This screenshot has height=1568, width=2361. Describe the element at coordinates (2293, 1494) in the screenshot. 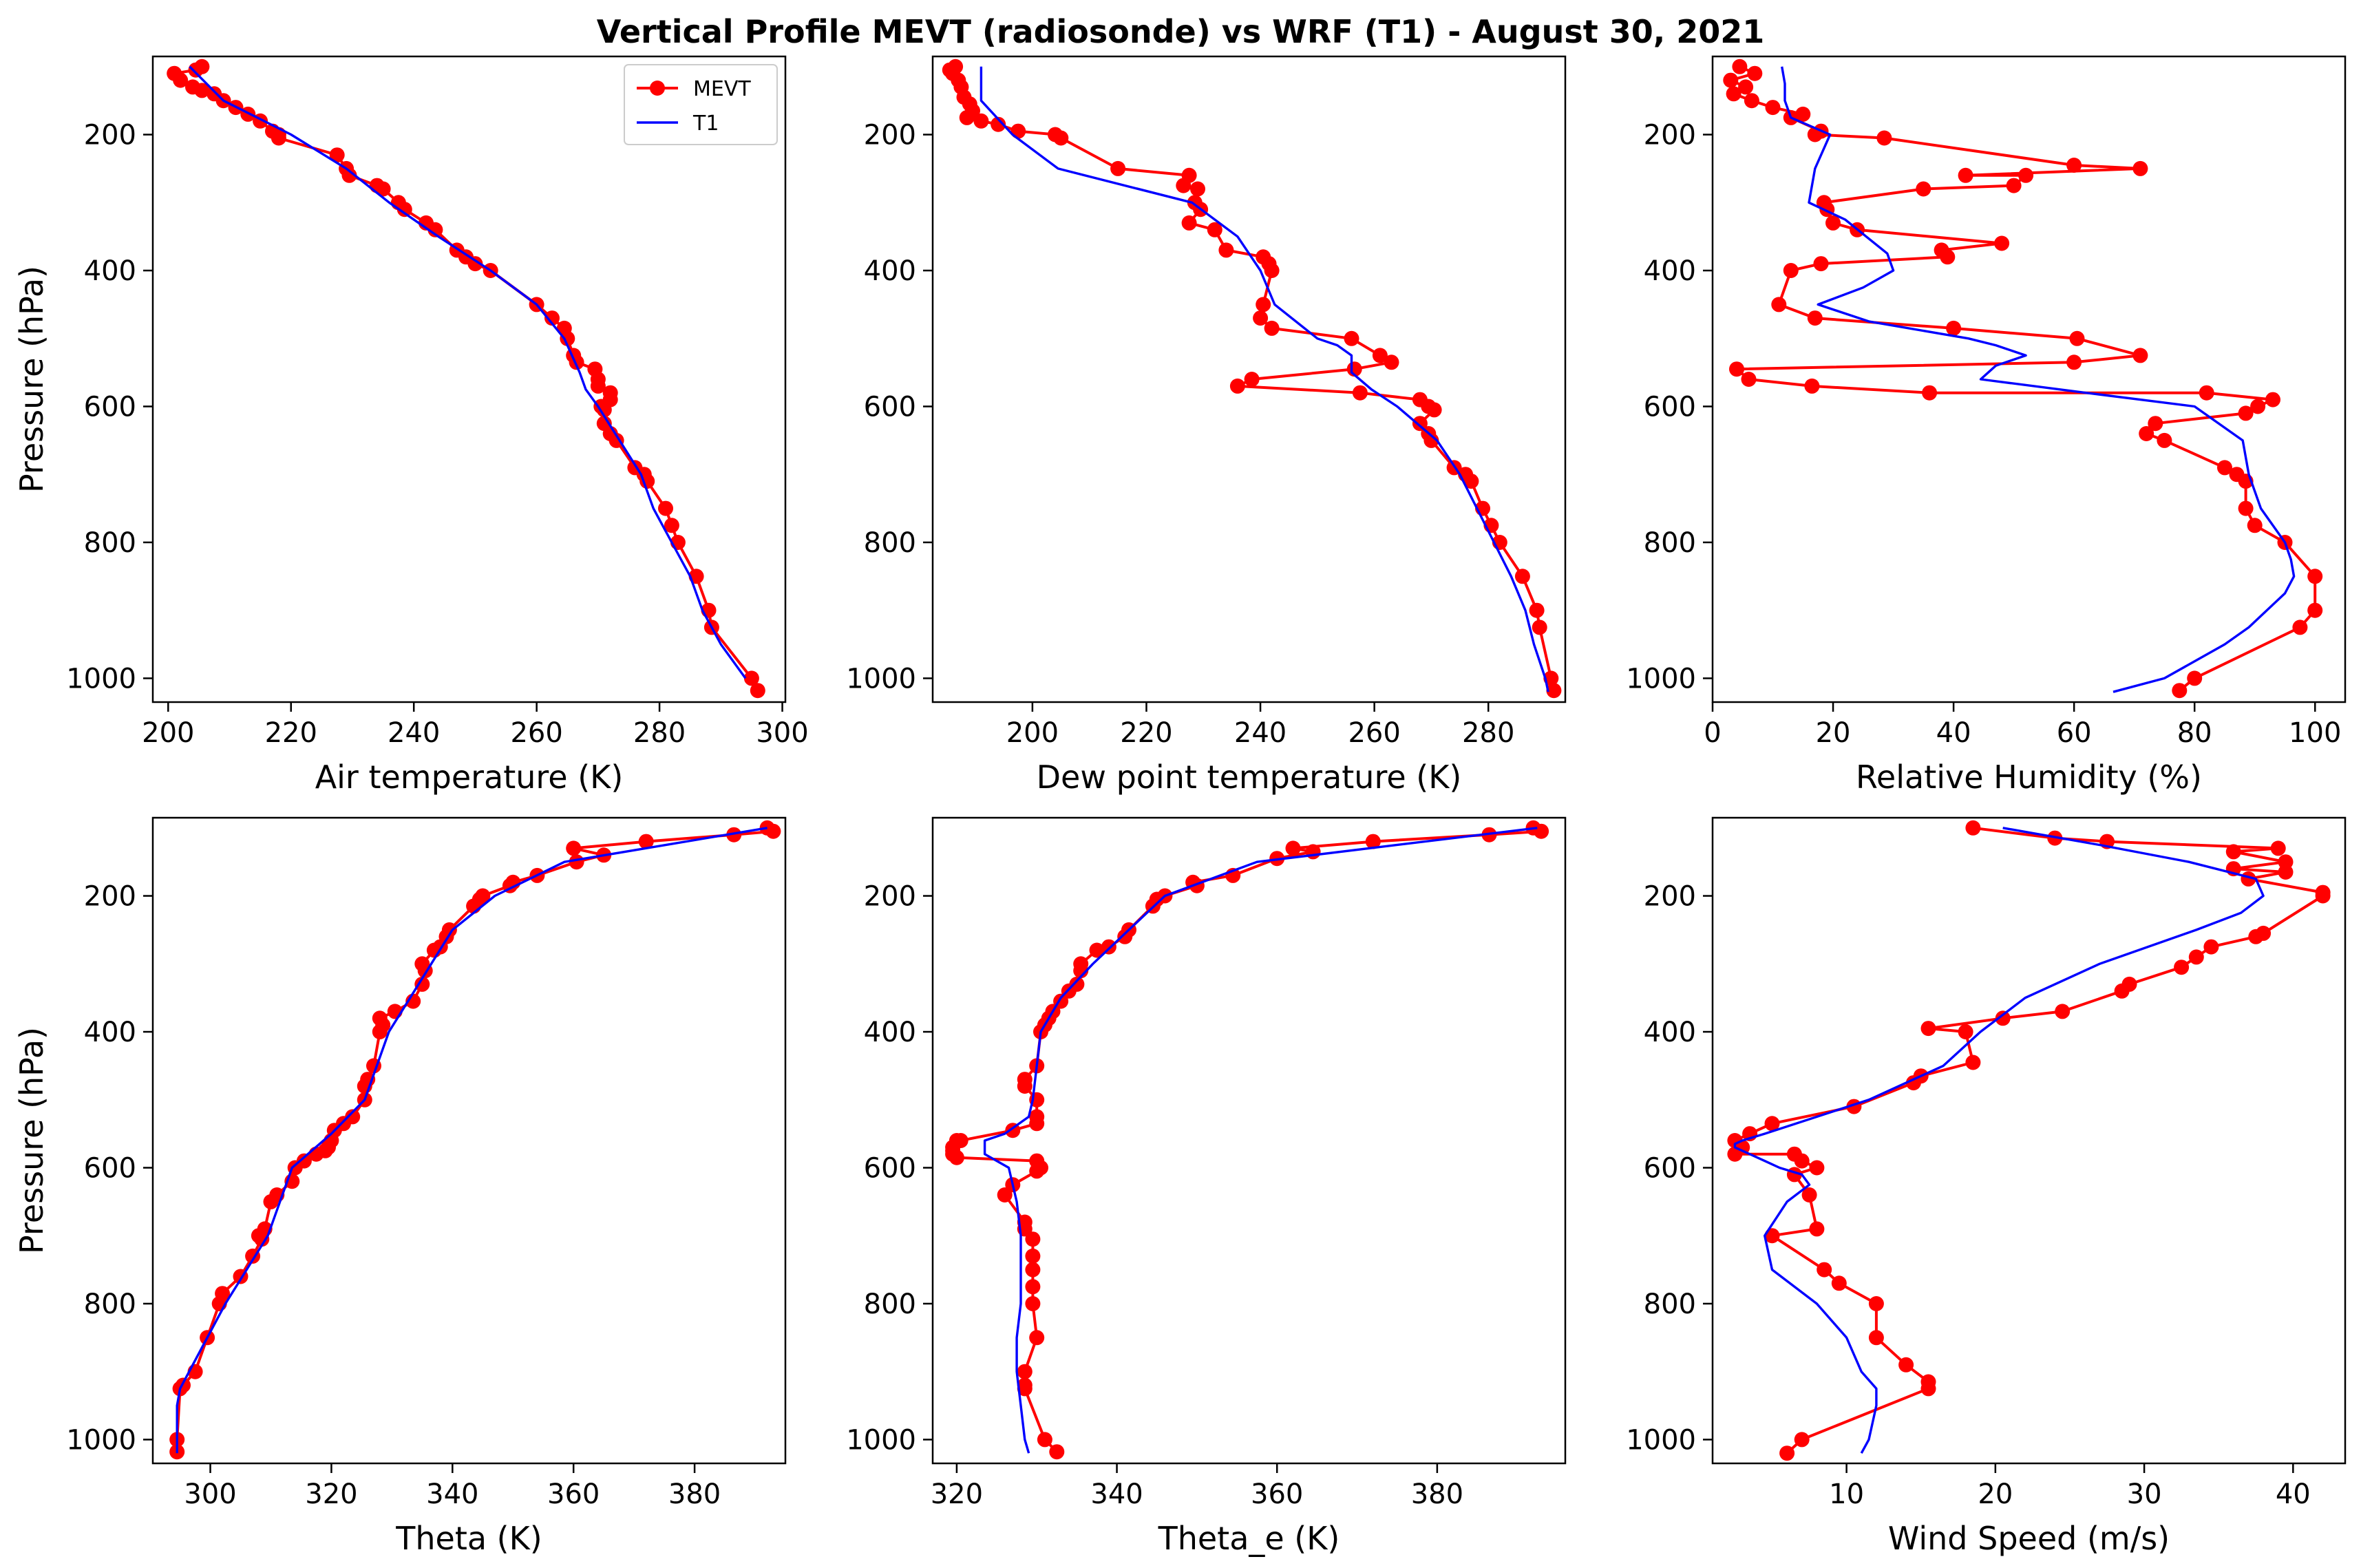

I see `x-tick-label: 40` at that location.